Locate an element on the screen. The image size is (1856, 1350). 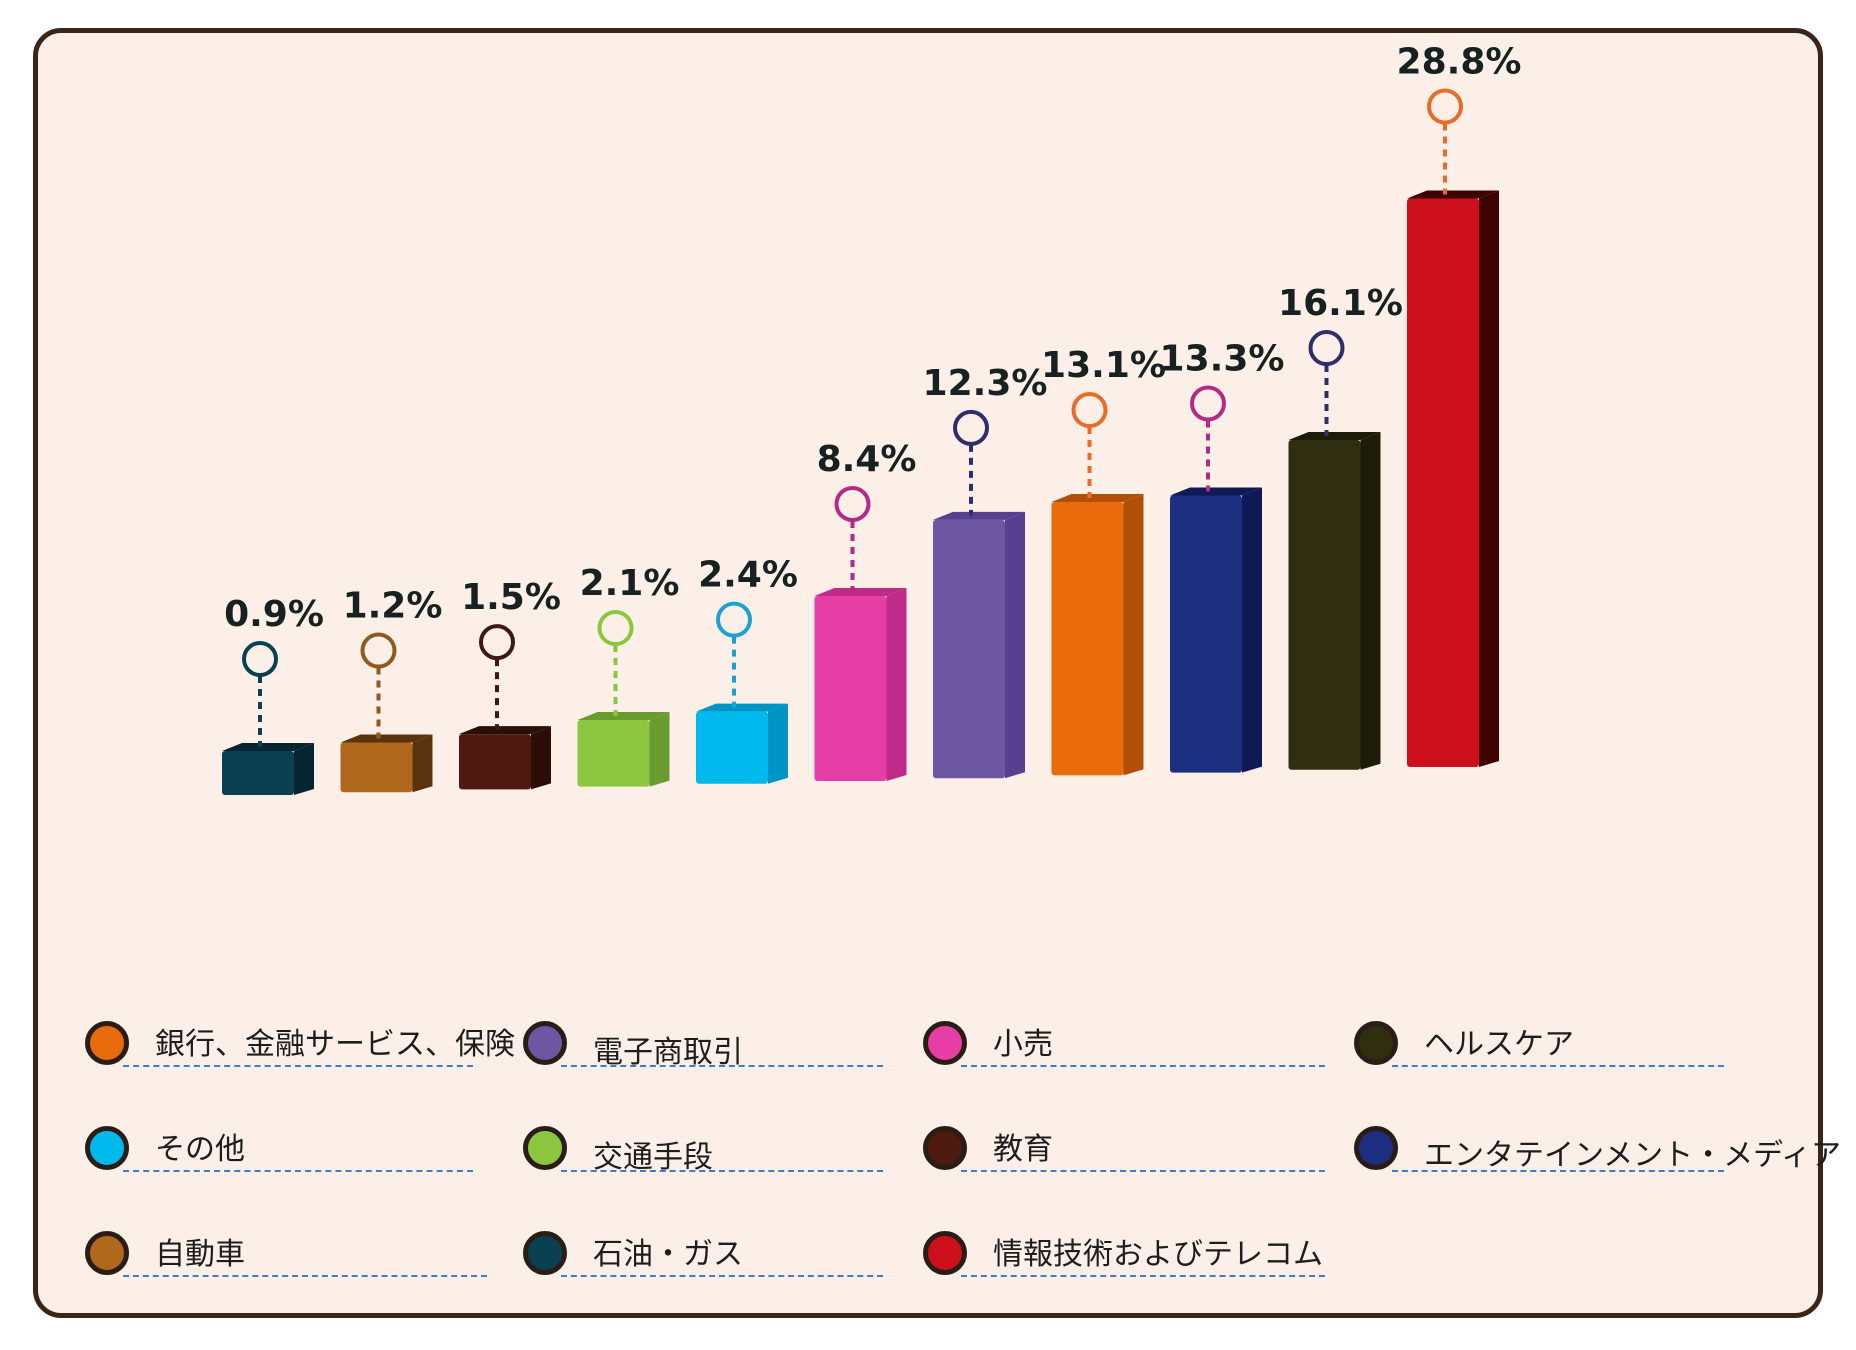
legend-label: 小売 is located at coordinates (1023, 1044).